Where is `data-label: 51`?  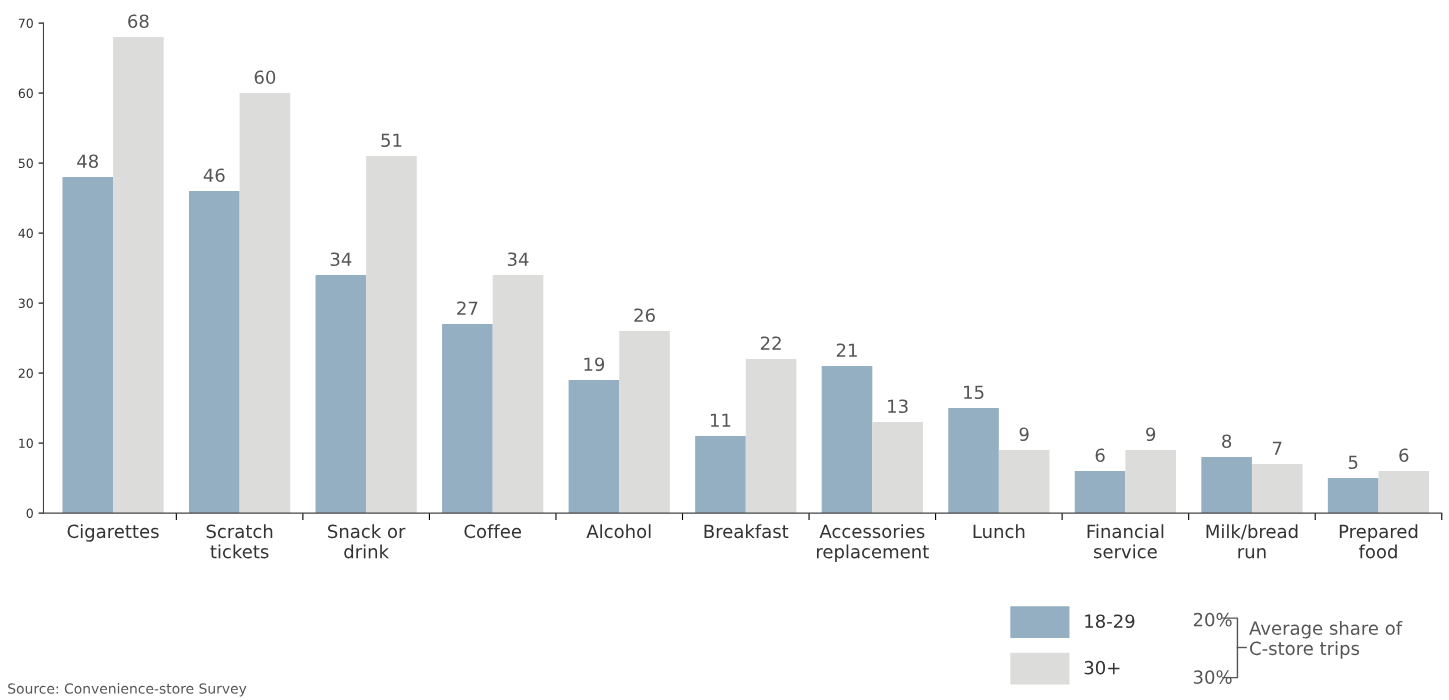
data-label: 51 is located at coordinates (391, 140).